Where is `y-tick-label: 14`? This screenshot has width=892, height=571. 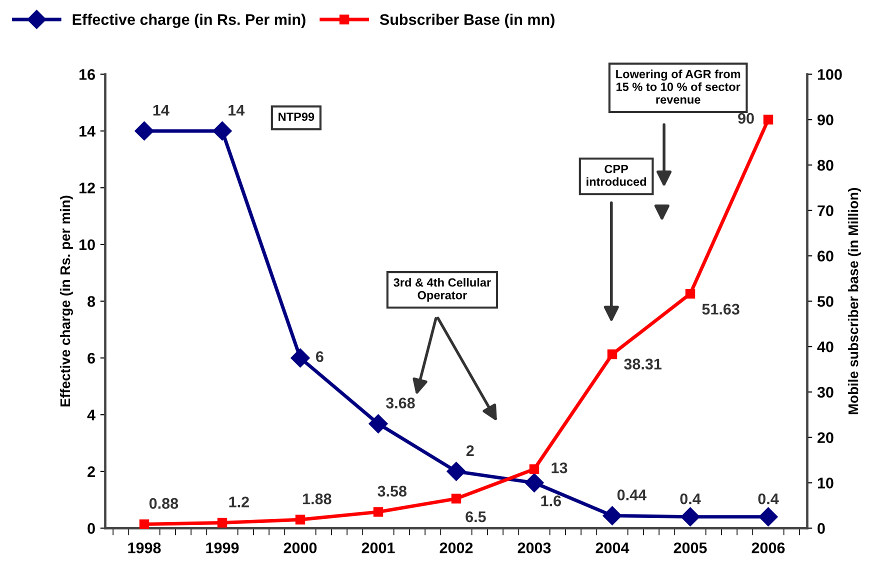
y-tick-label: 14 is located at coordinates (88, 131).